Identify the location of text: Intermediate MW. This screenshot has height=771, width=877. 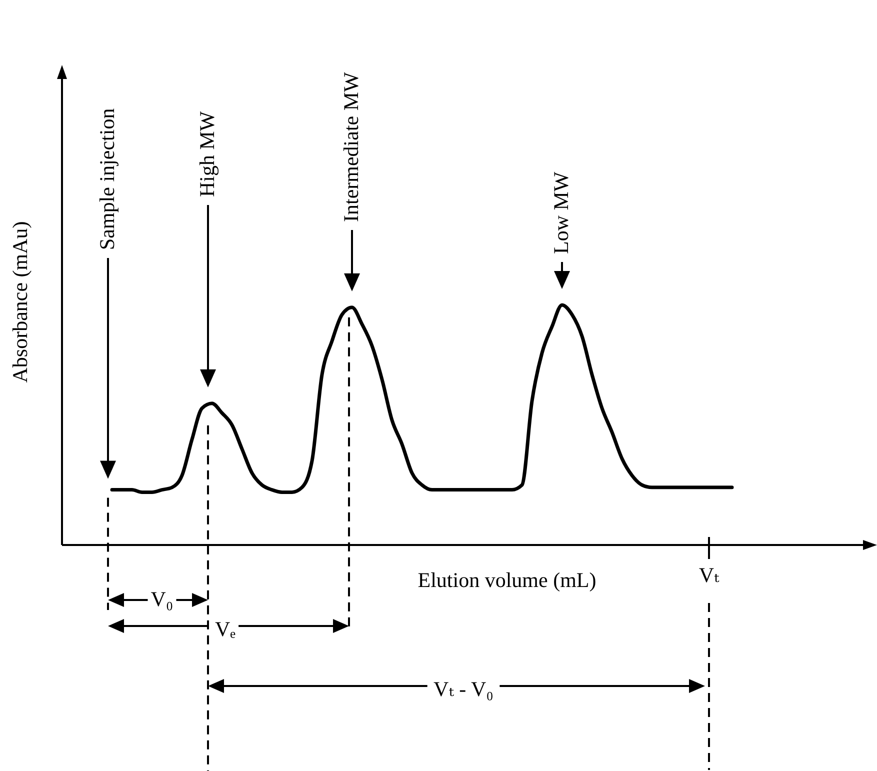
(351, 147).